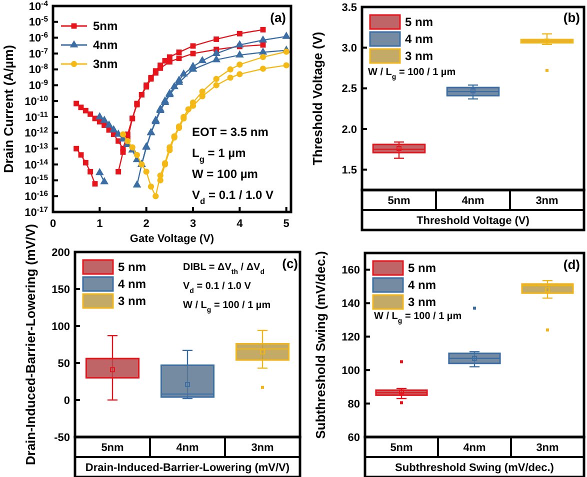  What do you see at coordinates (146, 224) in the screenshot?
I see `x-tick-label: 2` at bounding box center [146, 224].